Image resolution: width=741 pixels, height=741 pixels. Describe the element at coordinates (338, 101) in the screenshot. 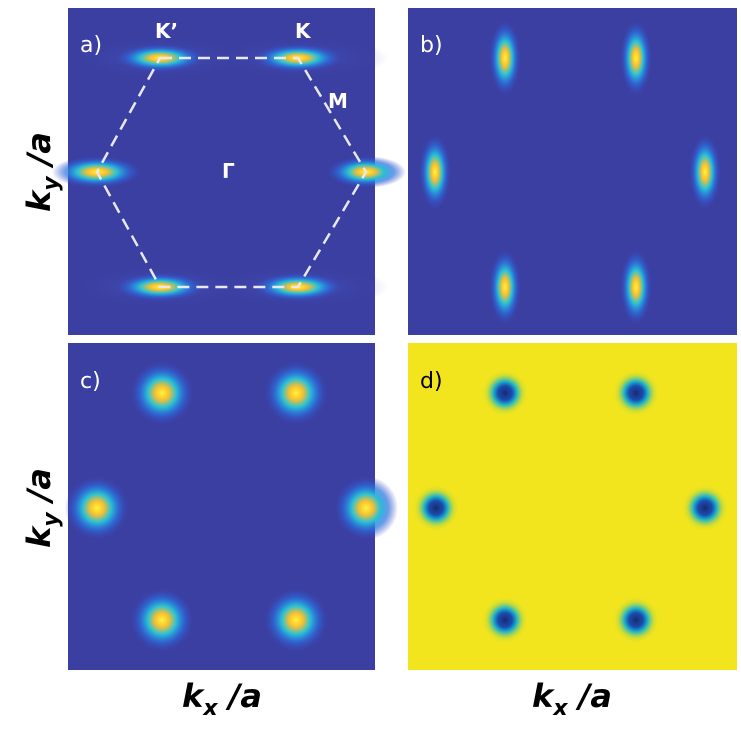

I see `point-label: M` at that location.